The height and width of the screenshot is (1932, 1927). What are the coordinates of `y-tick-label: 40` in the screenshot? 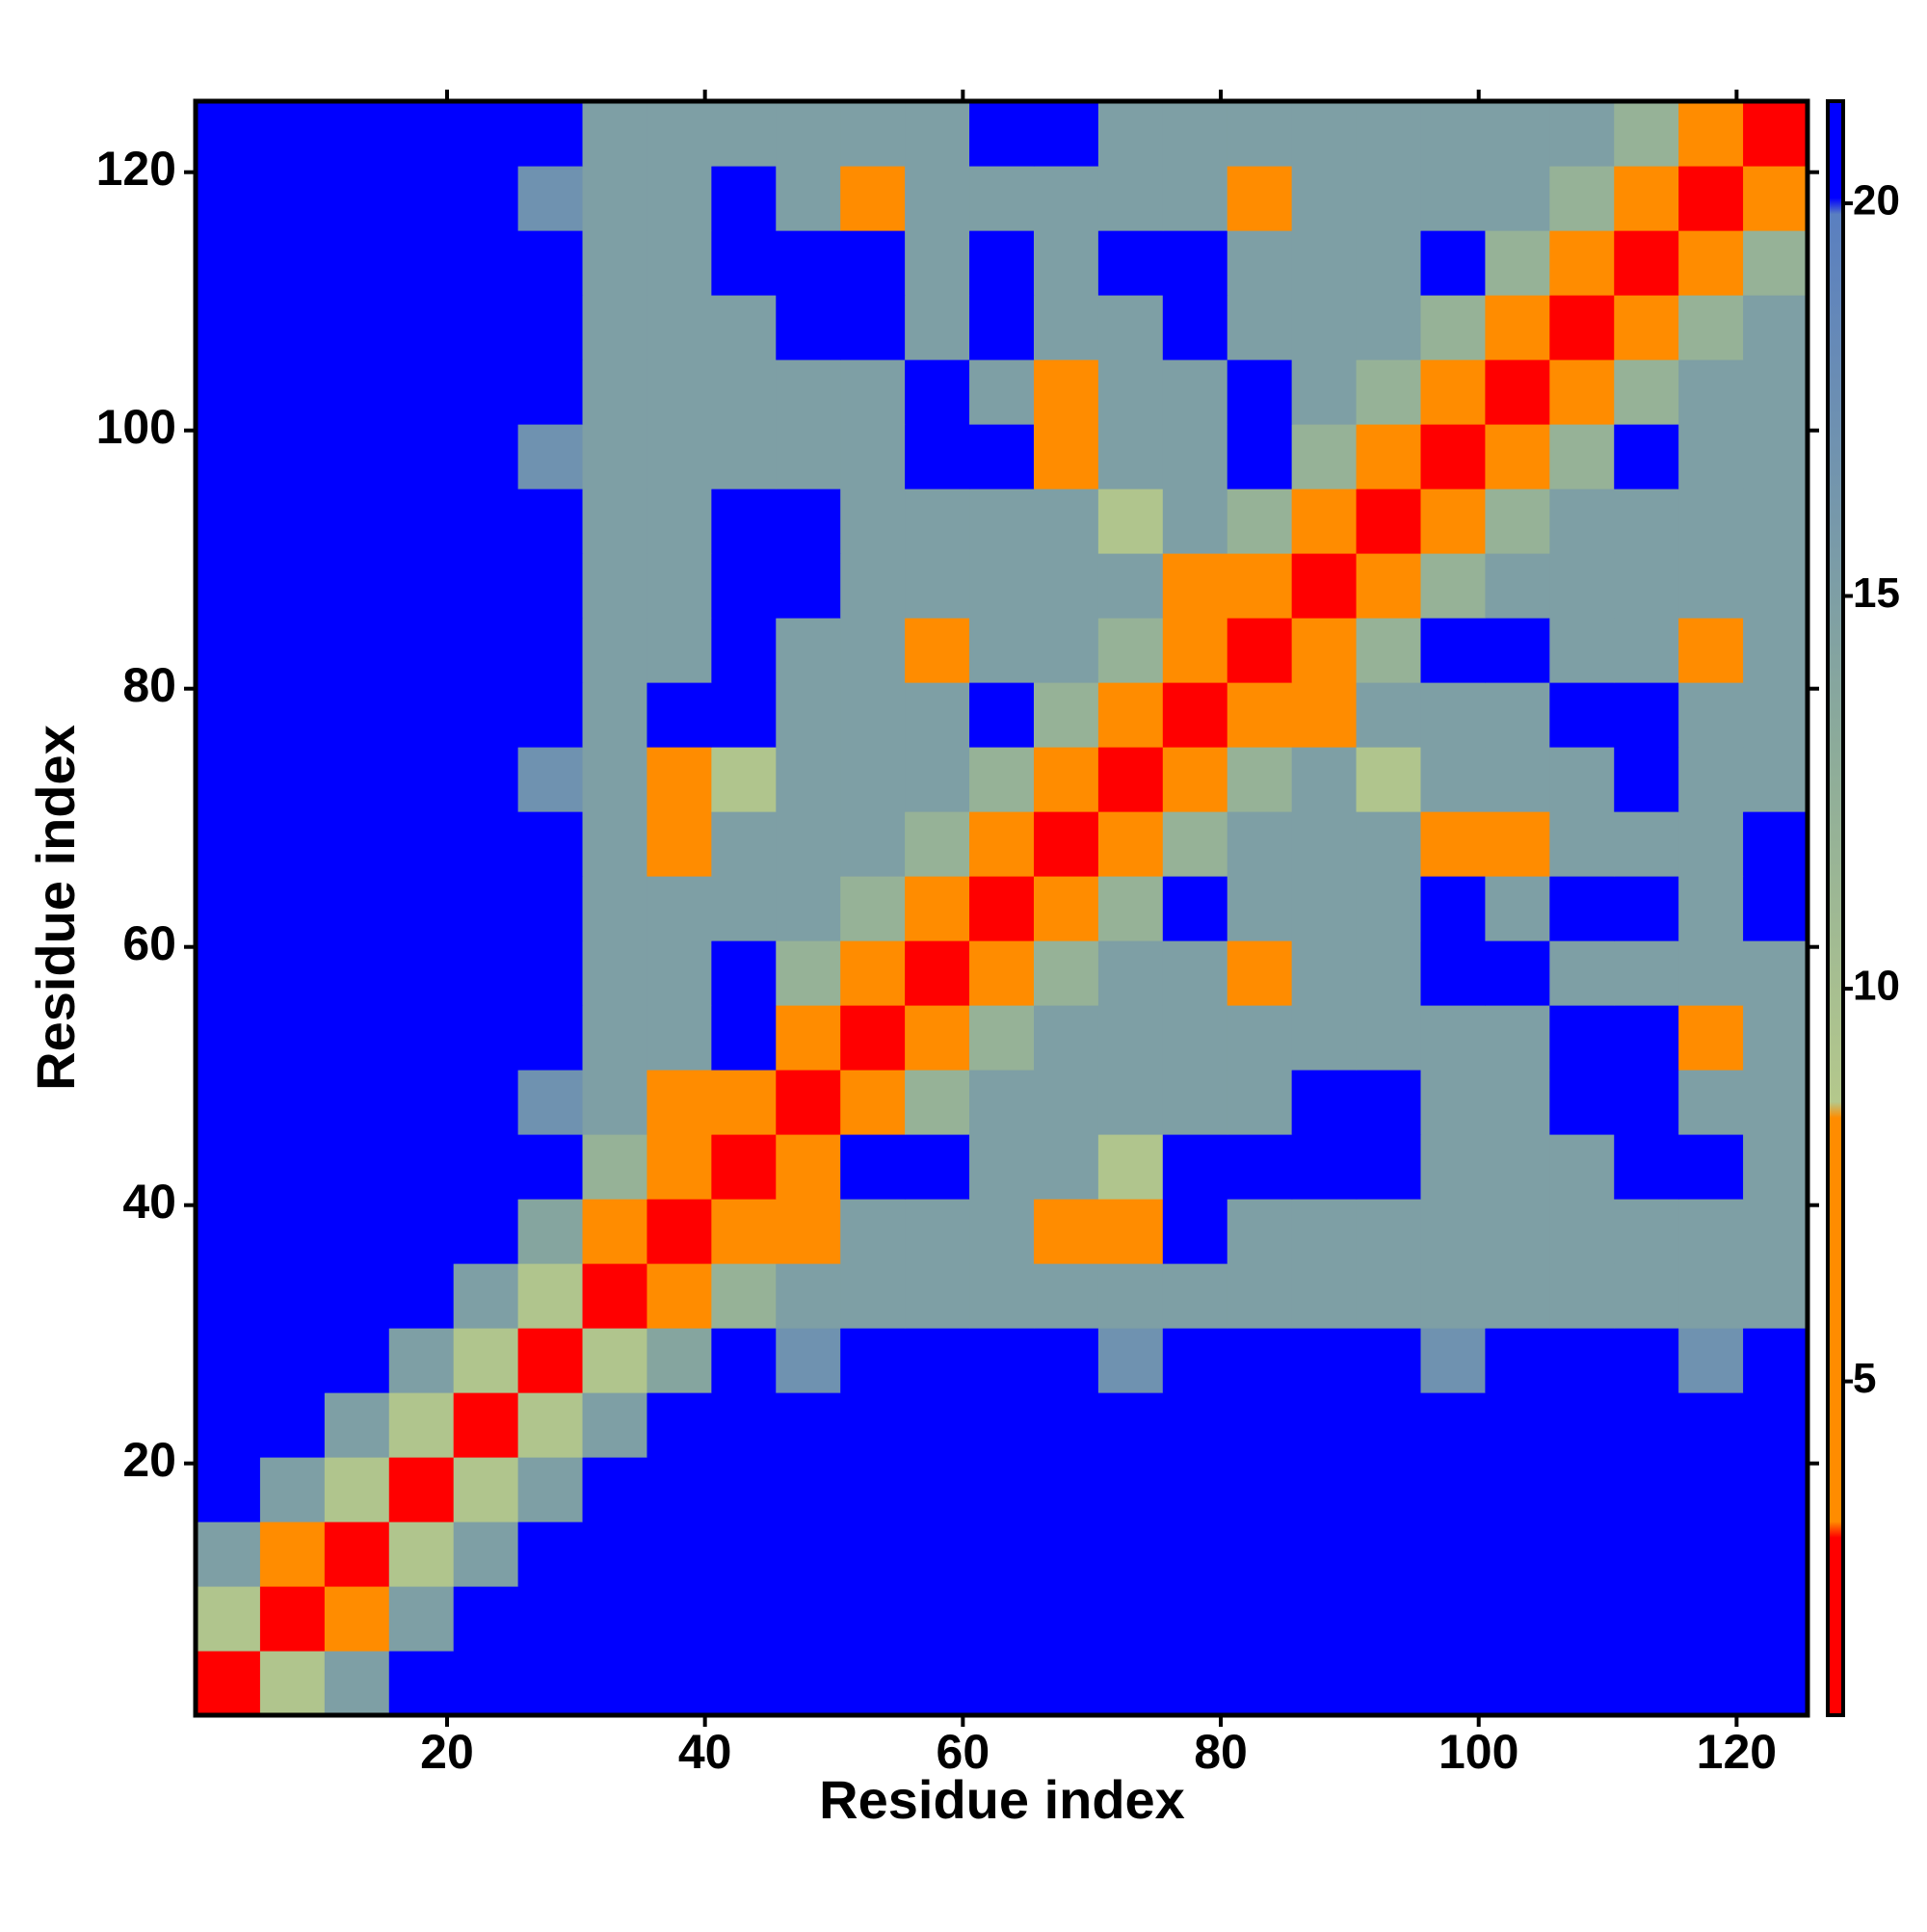 It's located at (149, 1202).